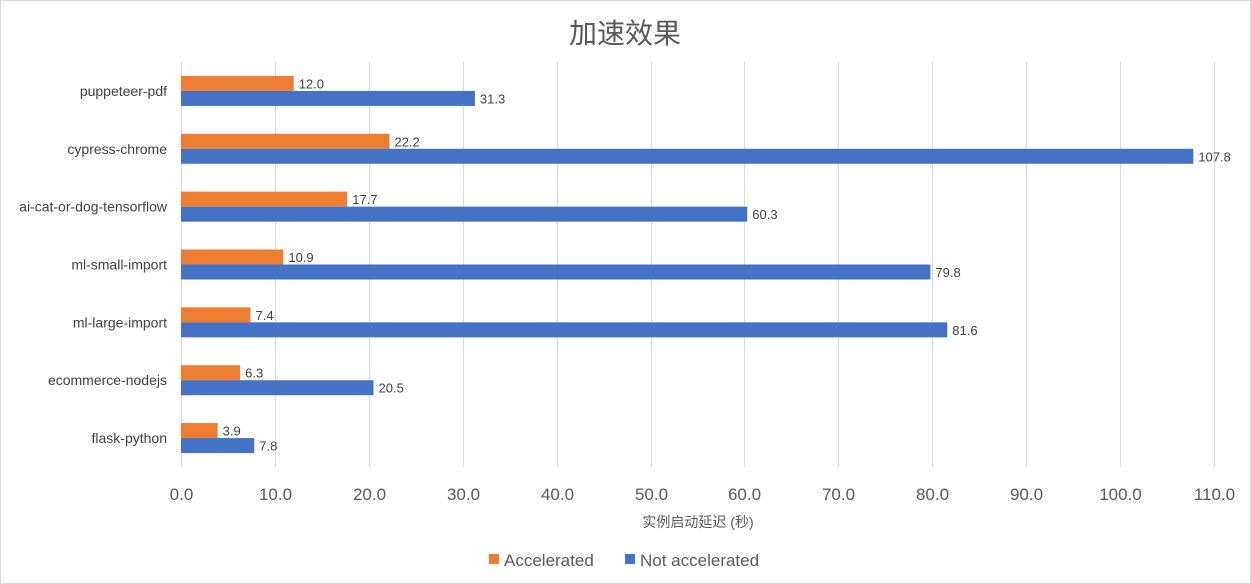  Describe the element at coordinates (182, 494) in the screenshot. I see `x-tick-label: 0.0` at that location.